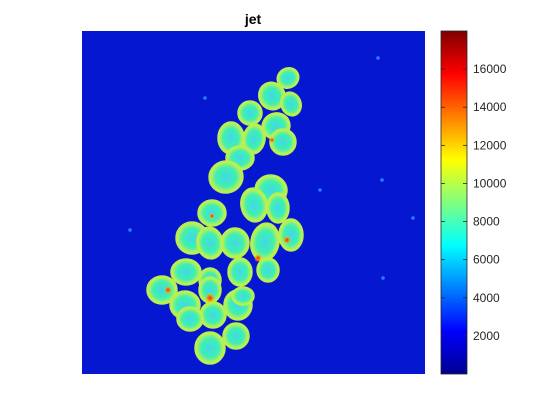  What do you see at coordinates (490, 183) in the screenshot?
I see `colorbar-tick-label: 10000` at bounding box center [490, 183].